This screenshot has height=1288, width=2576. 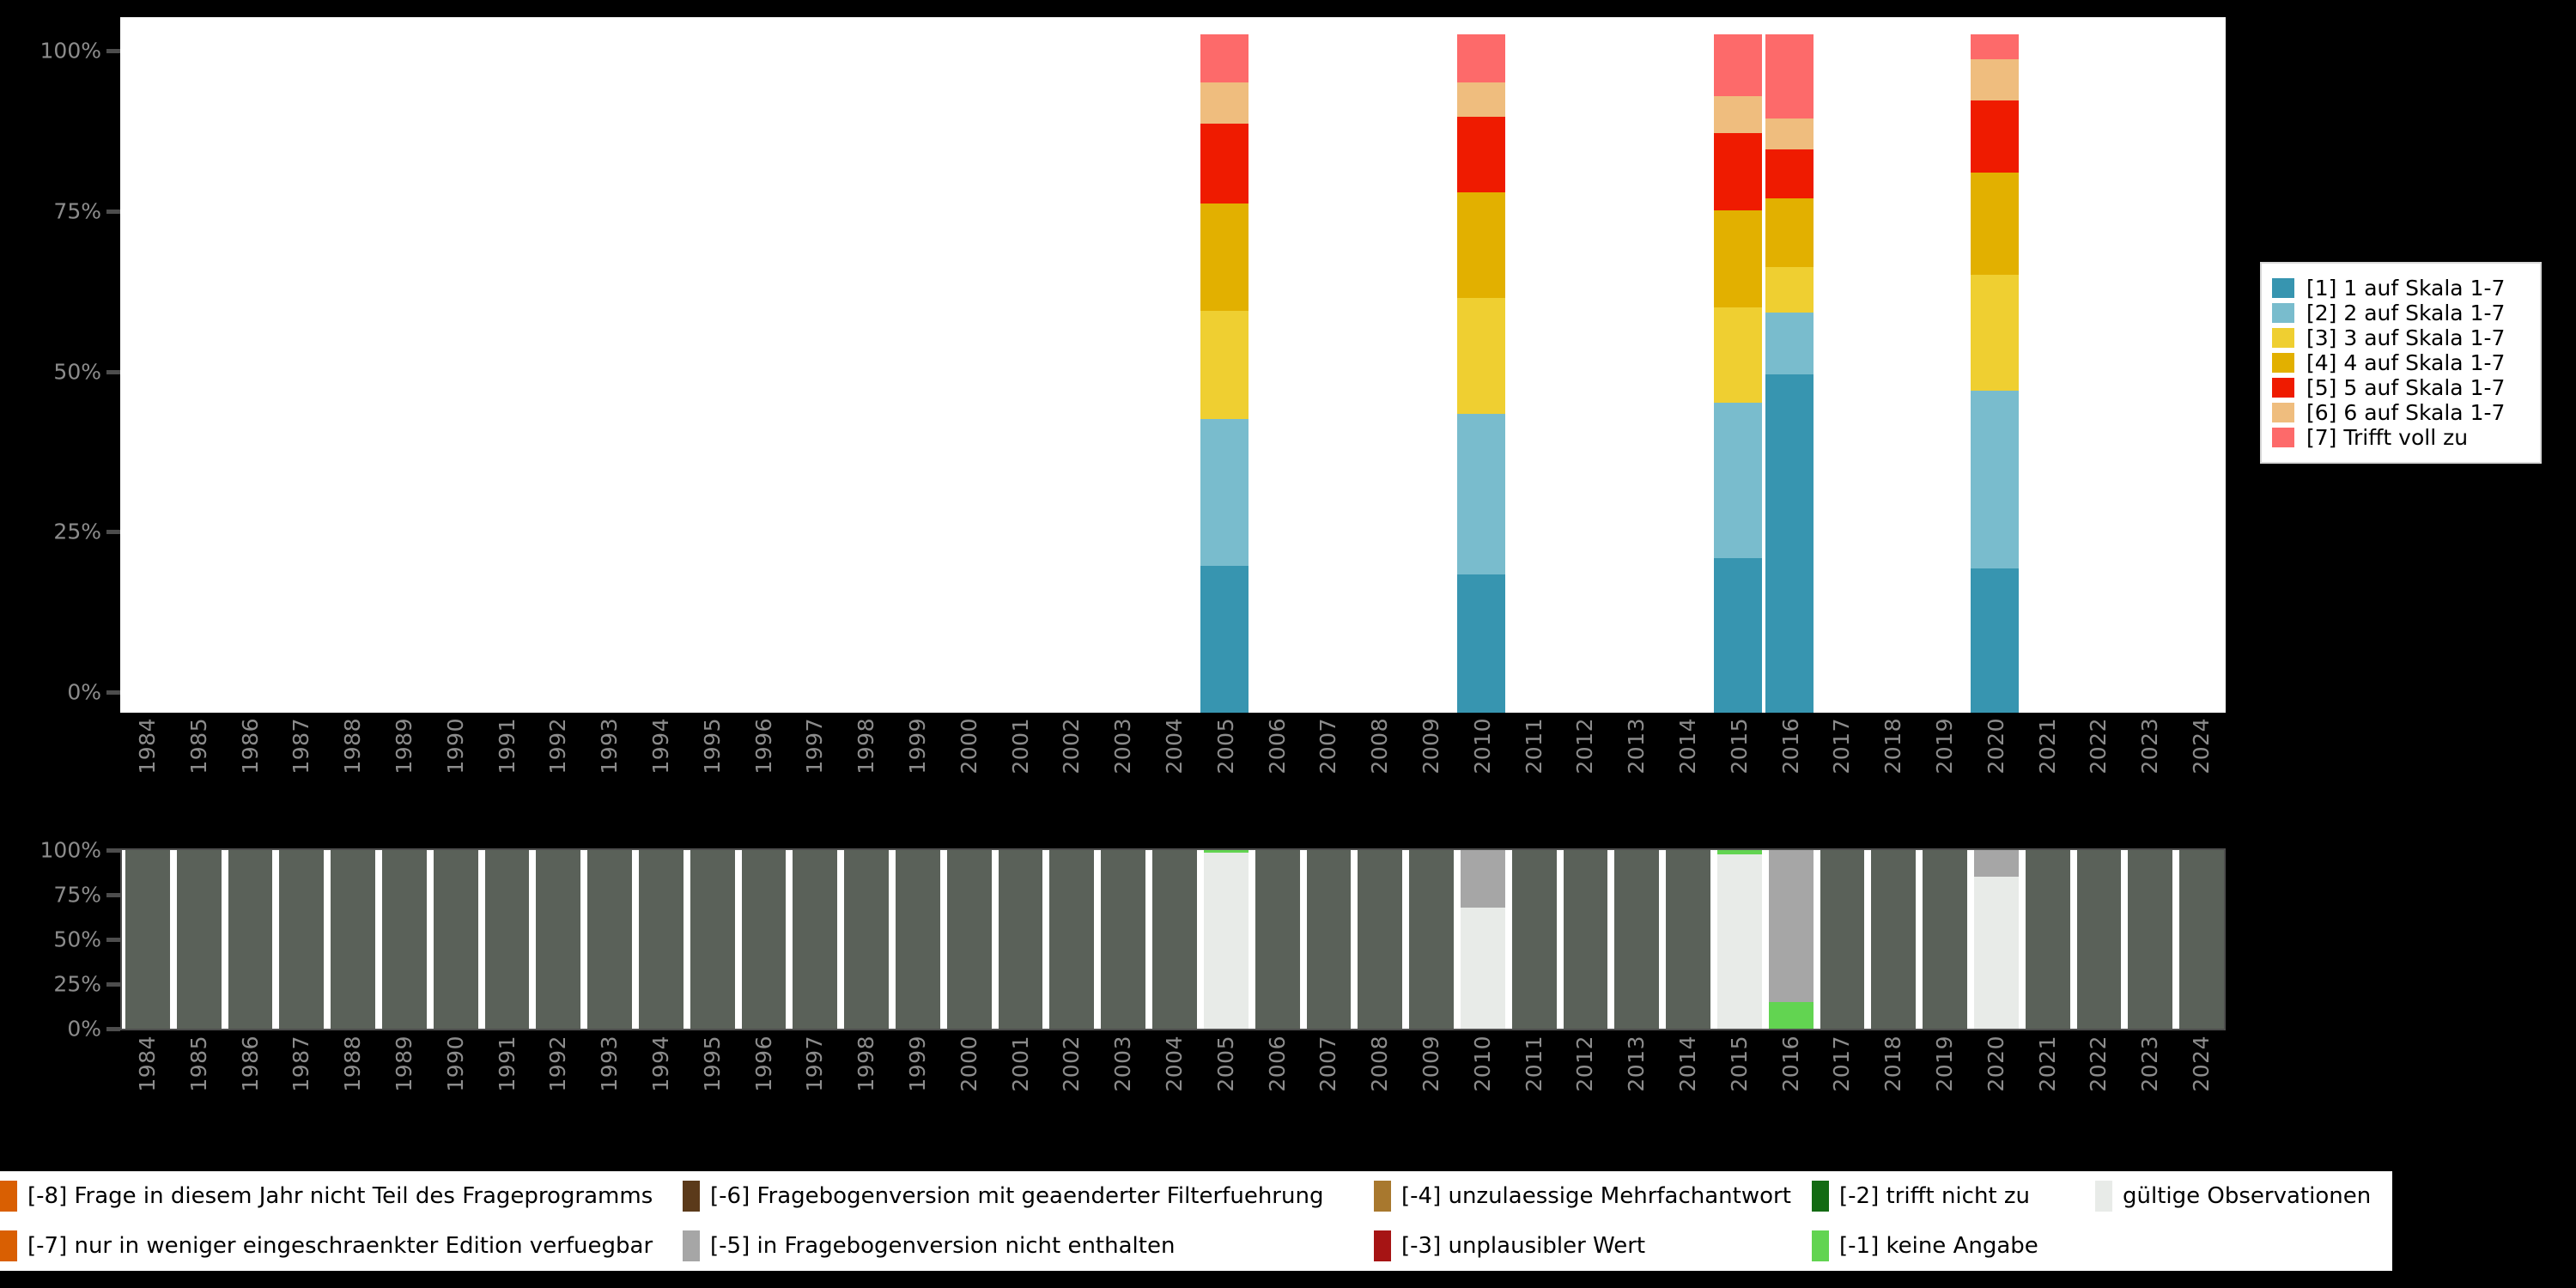 What do you see at coordinates (77, 532) in the screenshot?
I see `y-tick-label: 25%` at bounding box center [77, 532].